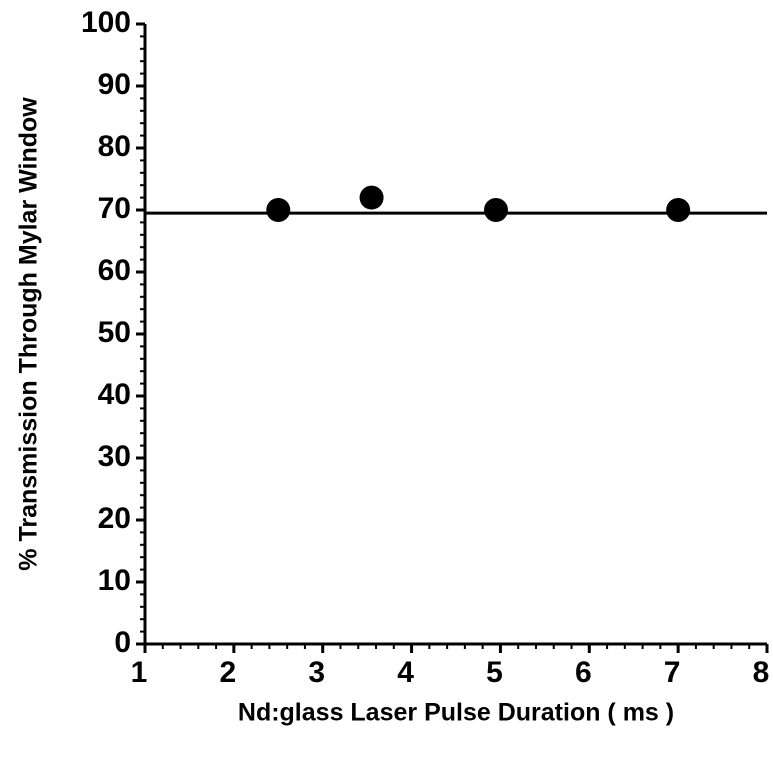 The width and height of the screenshot is (773, 760). What do you see at coordinates (494, 672) in the screenshot?
I see `x-tick-label: 5` at bounding box center [494, 672].